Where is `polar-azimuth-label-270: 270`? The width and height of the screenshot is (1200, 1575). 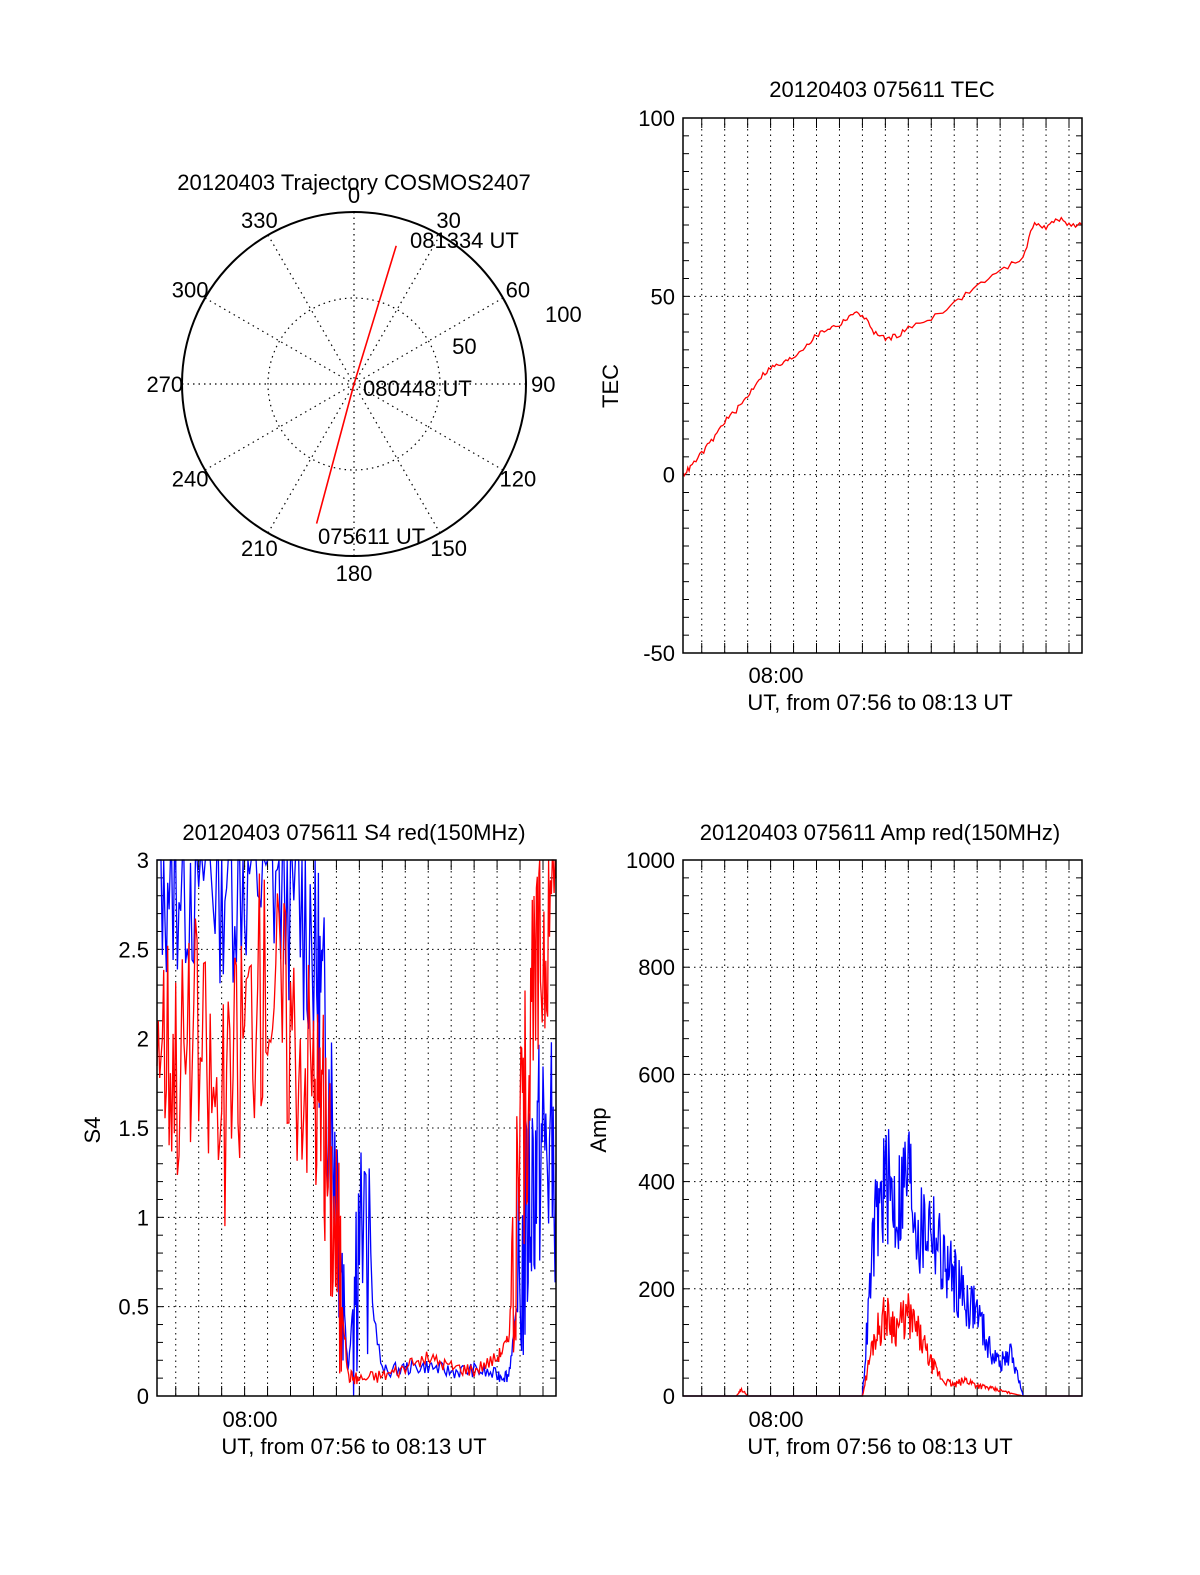 polar-azimuth-label-270: 270 is located at coordinates (164, 384).